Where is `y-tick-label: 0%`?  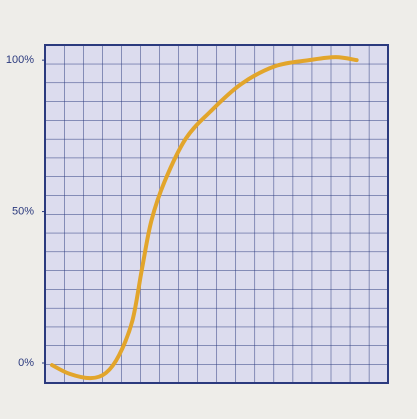
y-tick-label: 0% is located at coordinates (26, 363).